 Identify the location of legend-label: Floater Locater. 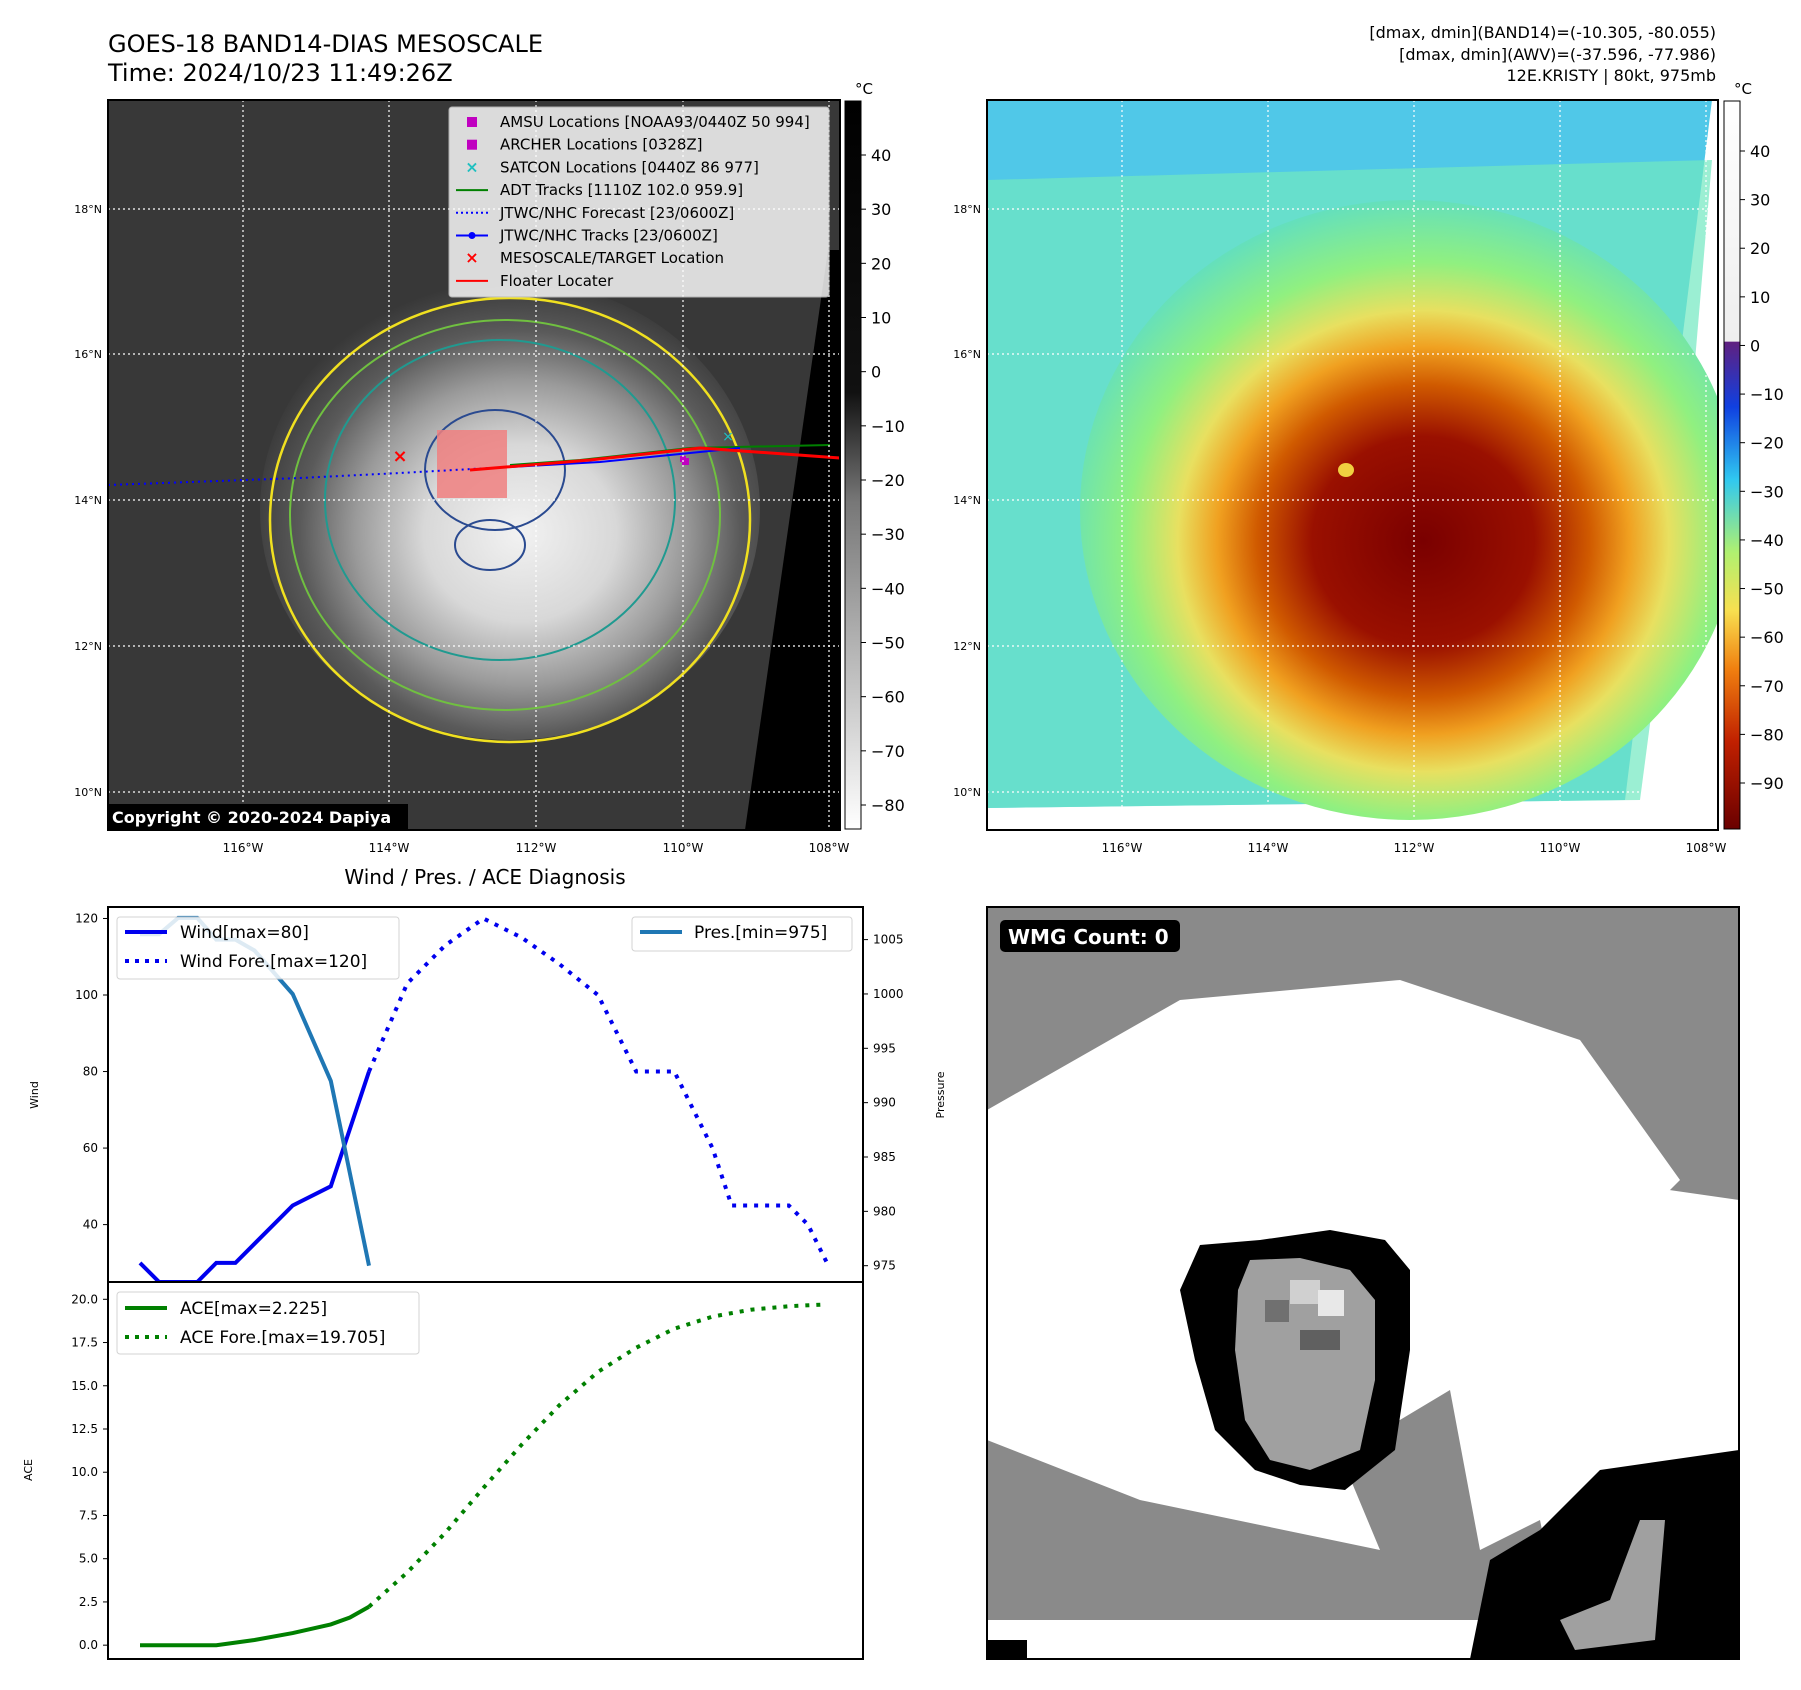
(557, 281).